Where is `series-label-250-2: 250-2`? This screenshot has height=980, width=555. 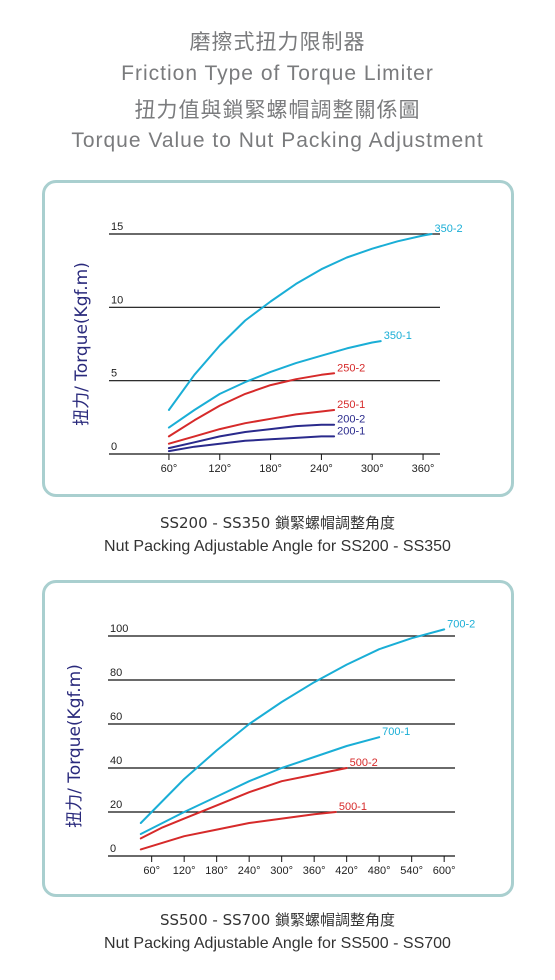
series-label-250-2: 250-2 is located at coordinates (351, 368).